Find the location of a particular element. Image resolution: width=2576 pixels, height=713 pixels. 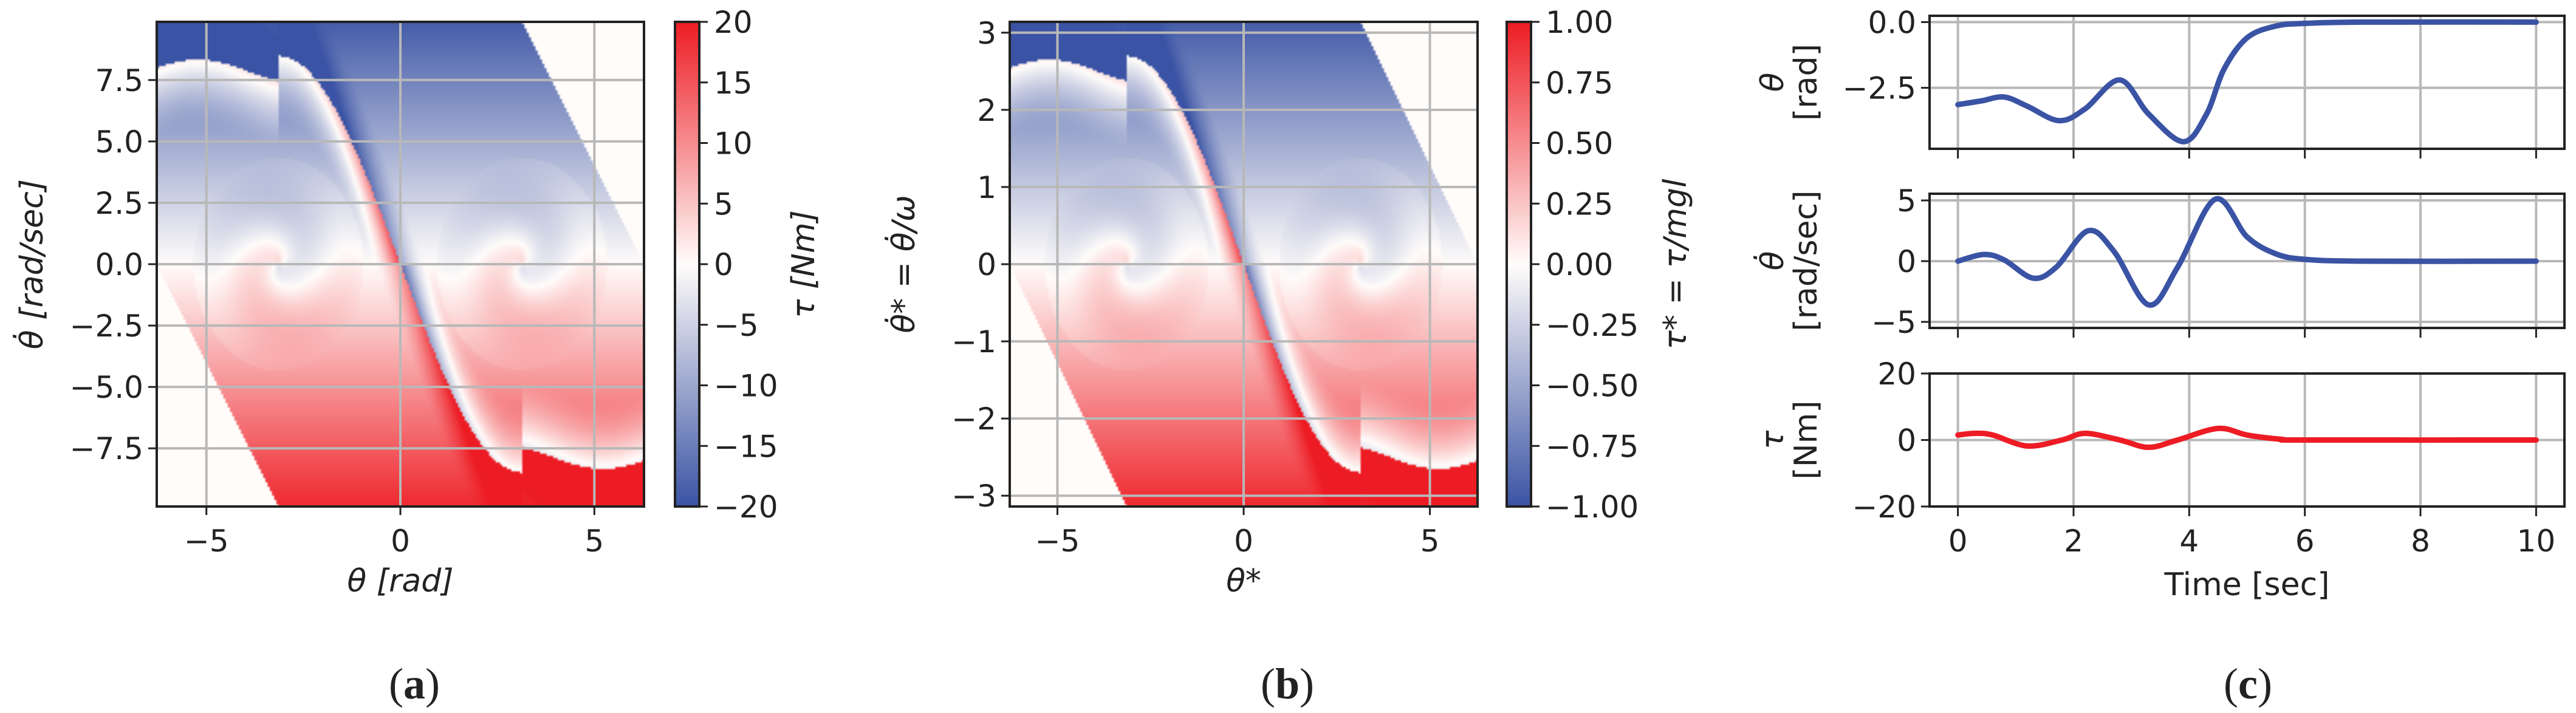

y-axis-label: τ is located at coordinates (1773, 439).